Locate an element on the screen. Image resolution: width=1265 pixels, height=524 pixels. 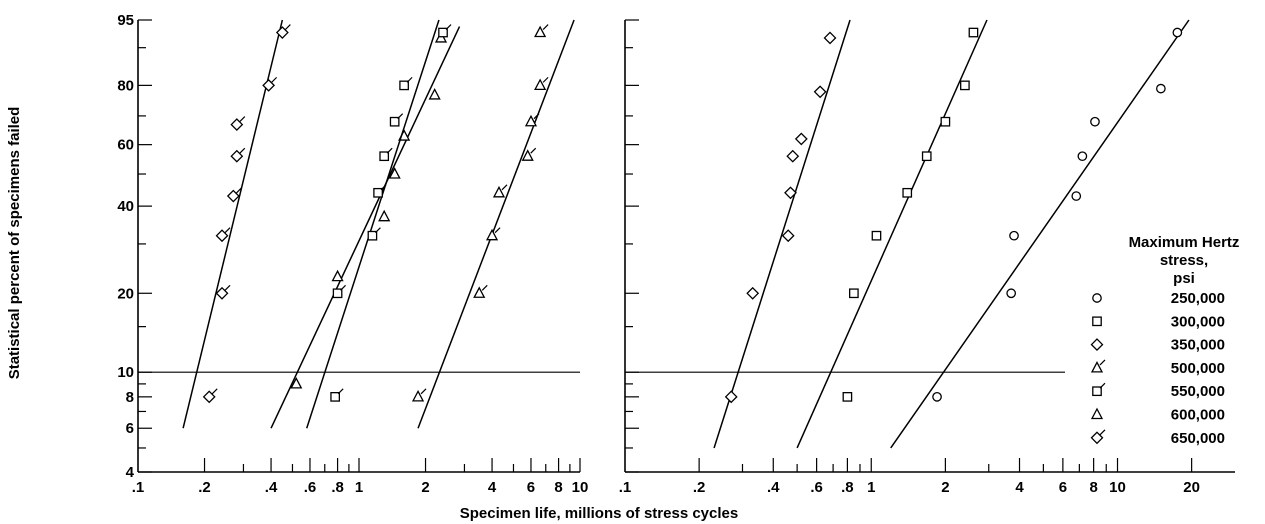
legend-title-line-2: stress, is located at coordinates (1184, 260).